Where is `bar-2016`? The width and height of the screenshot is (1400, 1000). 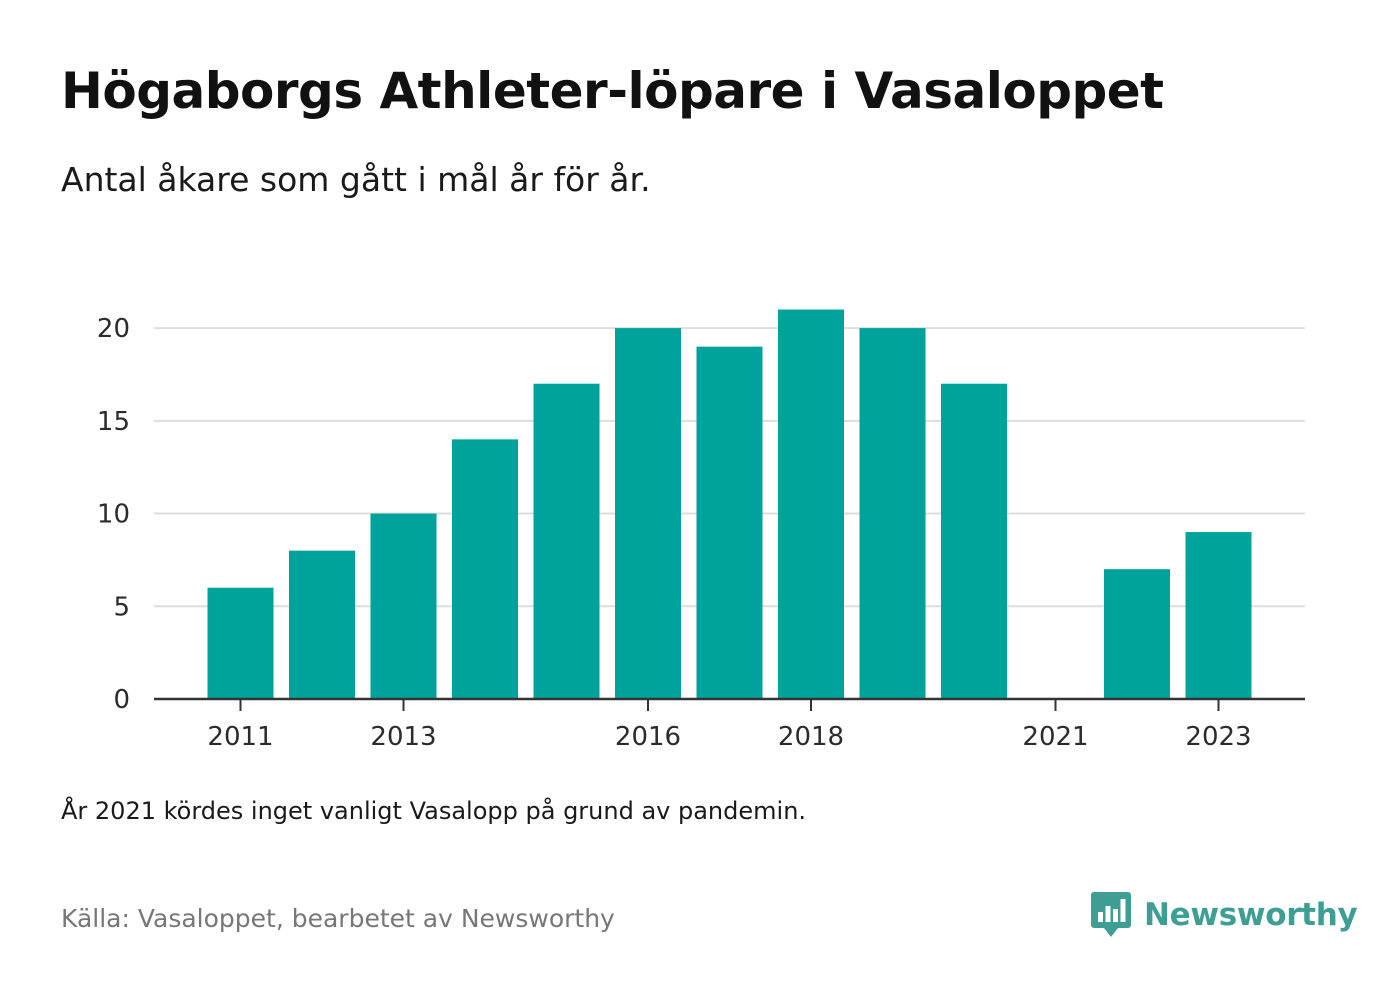
bar-2016 is located at coordinates (648, 513).